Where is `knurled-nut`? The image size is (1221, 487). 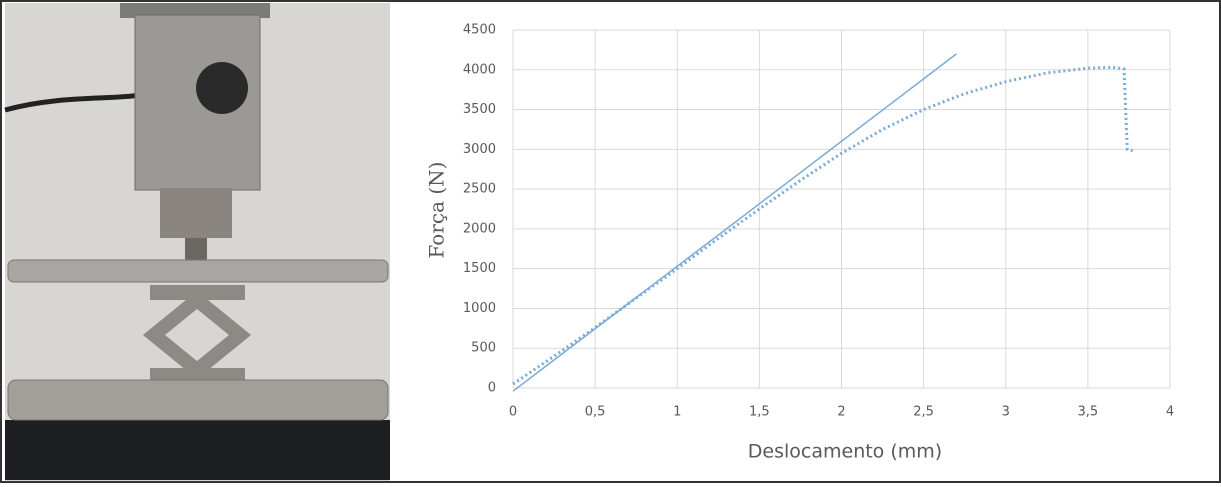 knurled-nut is located at coordinates (196, 213).